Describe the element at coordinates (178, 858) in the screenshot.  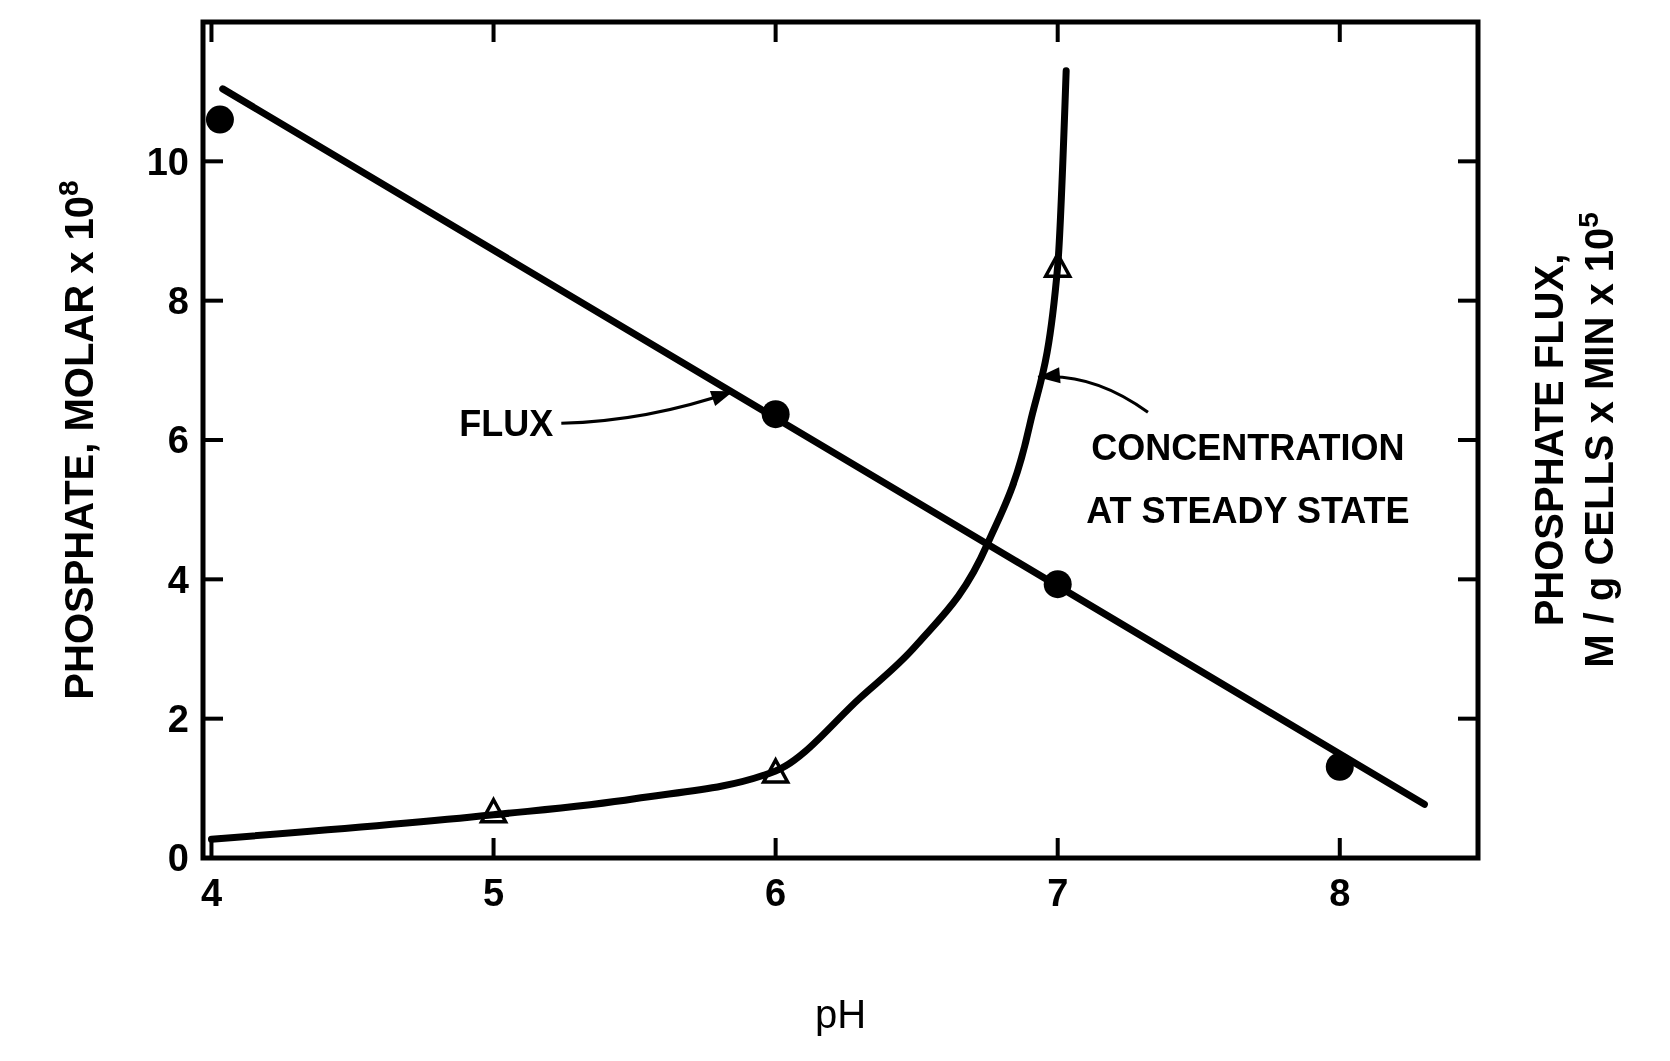
I see `y-tick-label: 0` at that location.